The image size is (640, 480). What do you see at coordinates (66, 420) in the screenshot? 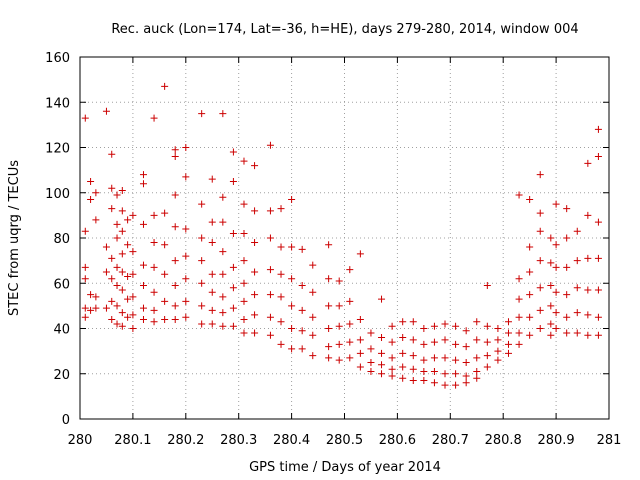
I see `y-tick-label: 0` at bounding box center [66, 420].